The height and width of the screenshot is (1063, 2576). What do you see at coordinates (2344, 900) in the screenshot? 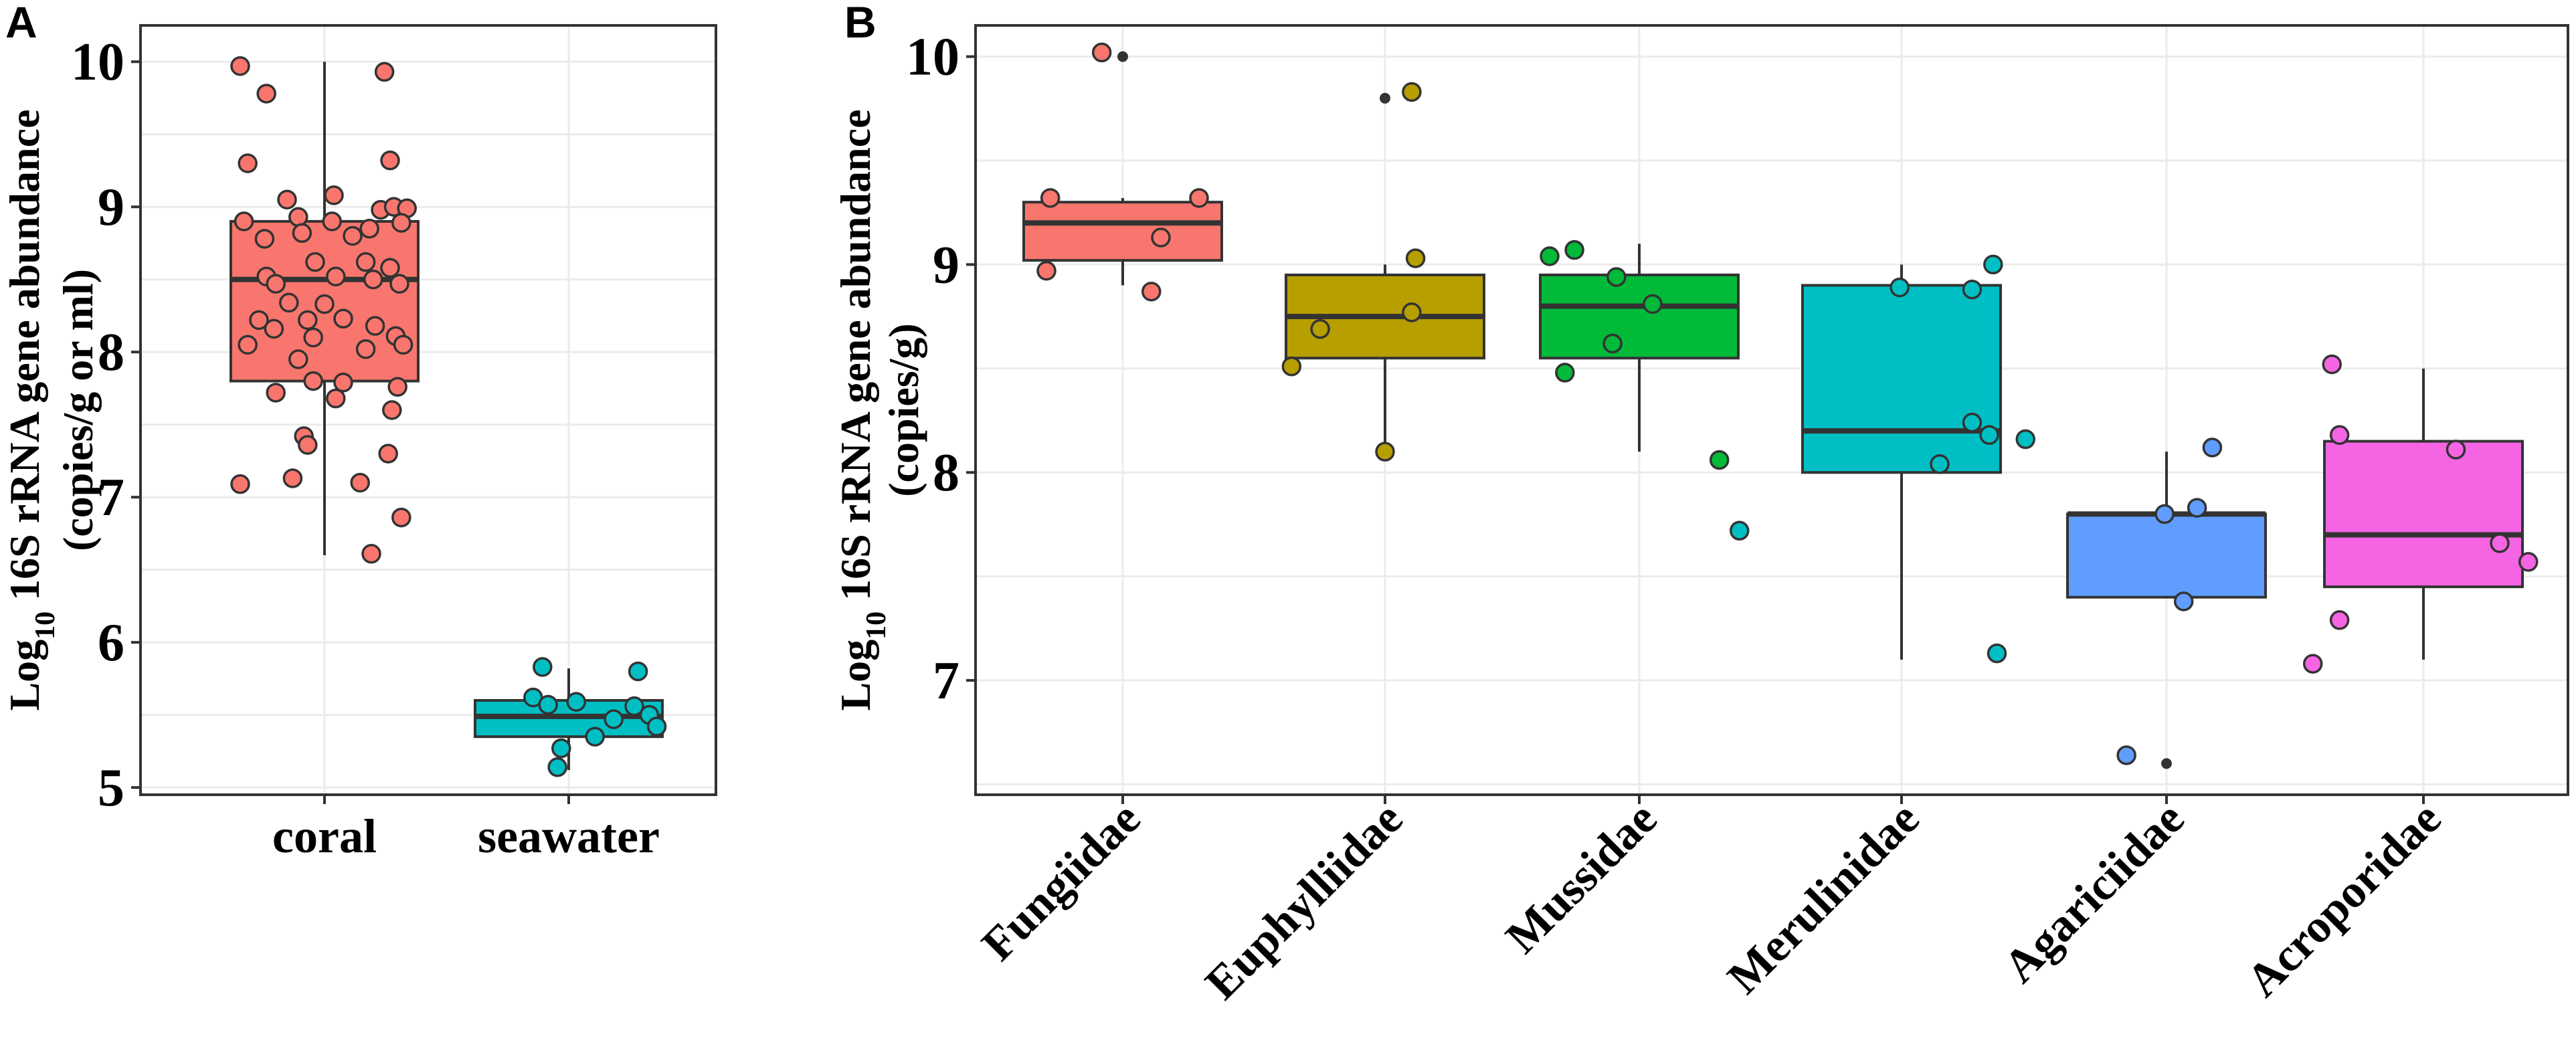
I see `x-category-label: Acroporidae` at bounding box center [2344, 900].